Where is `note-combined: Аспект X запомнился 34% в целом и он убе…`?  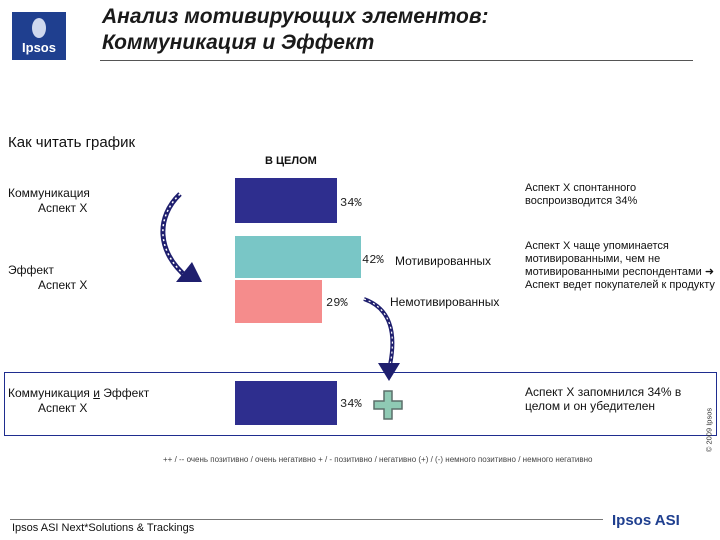 note-combined: Аспект X запомнился 34% в целом и он убе… is located at coordinates (603, 399).